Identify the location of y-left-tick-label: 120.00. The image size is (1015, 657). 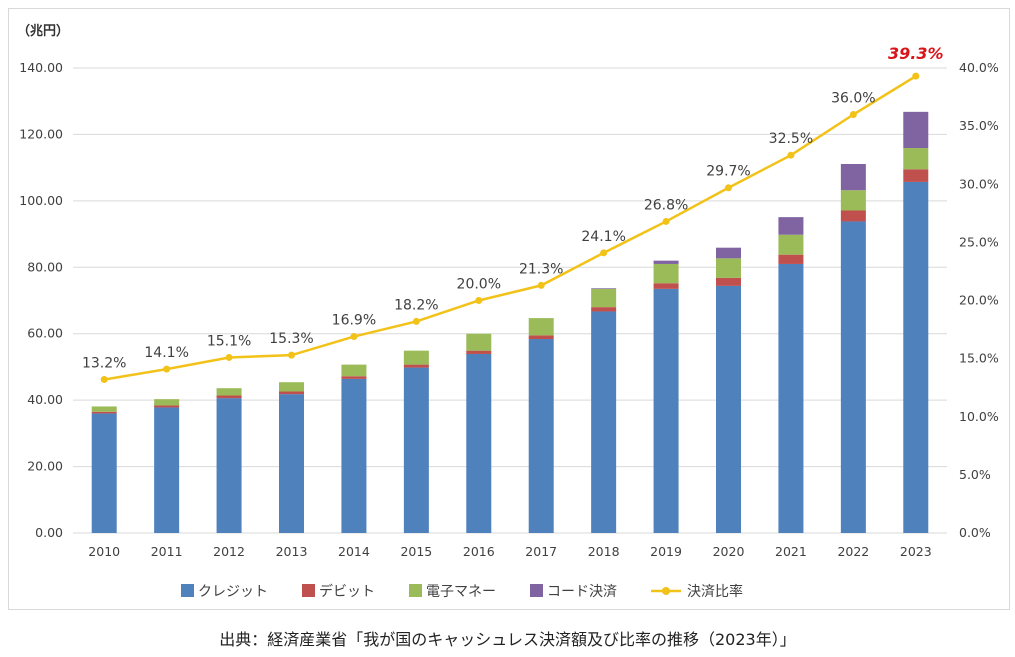
(41, 133).